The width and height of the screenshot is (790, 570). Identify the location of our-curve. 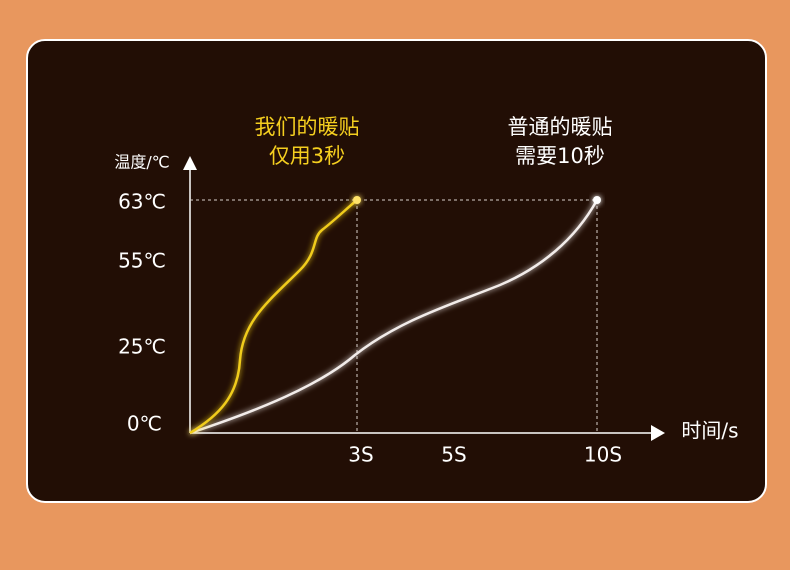
(273, 317).